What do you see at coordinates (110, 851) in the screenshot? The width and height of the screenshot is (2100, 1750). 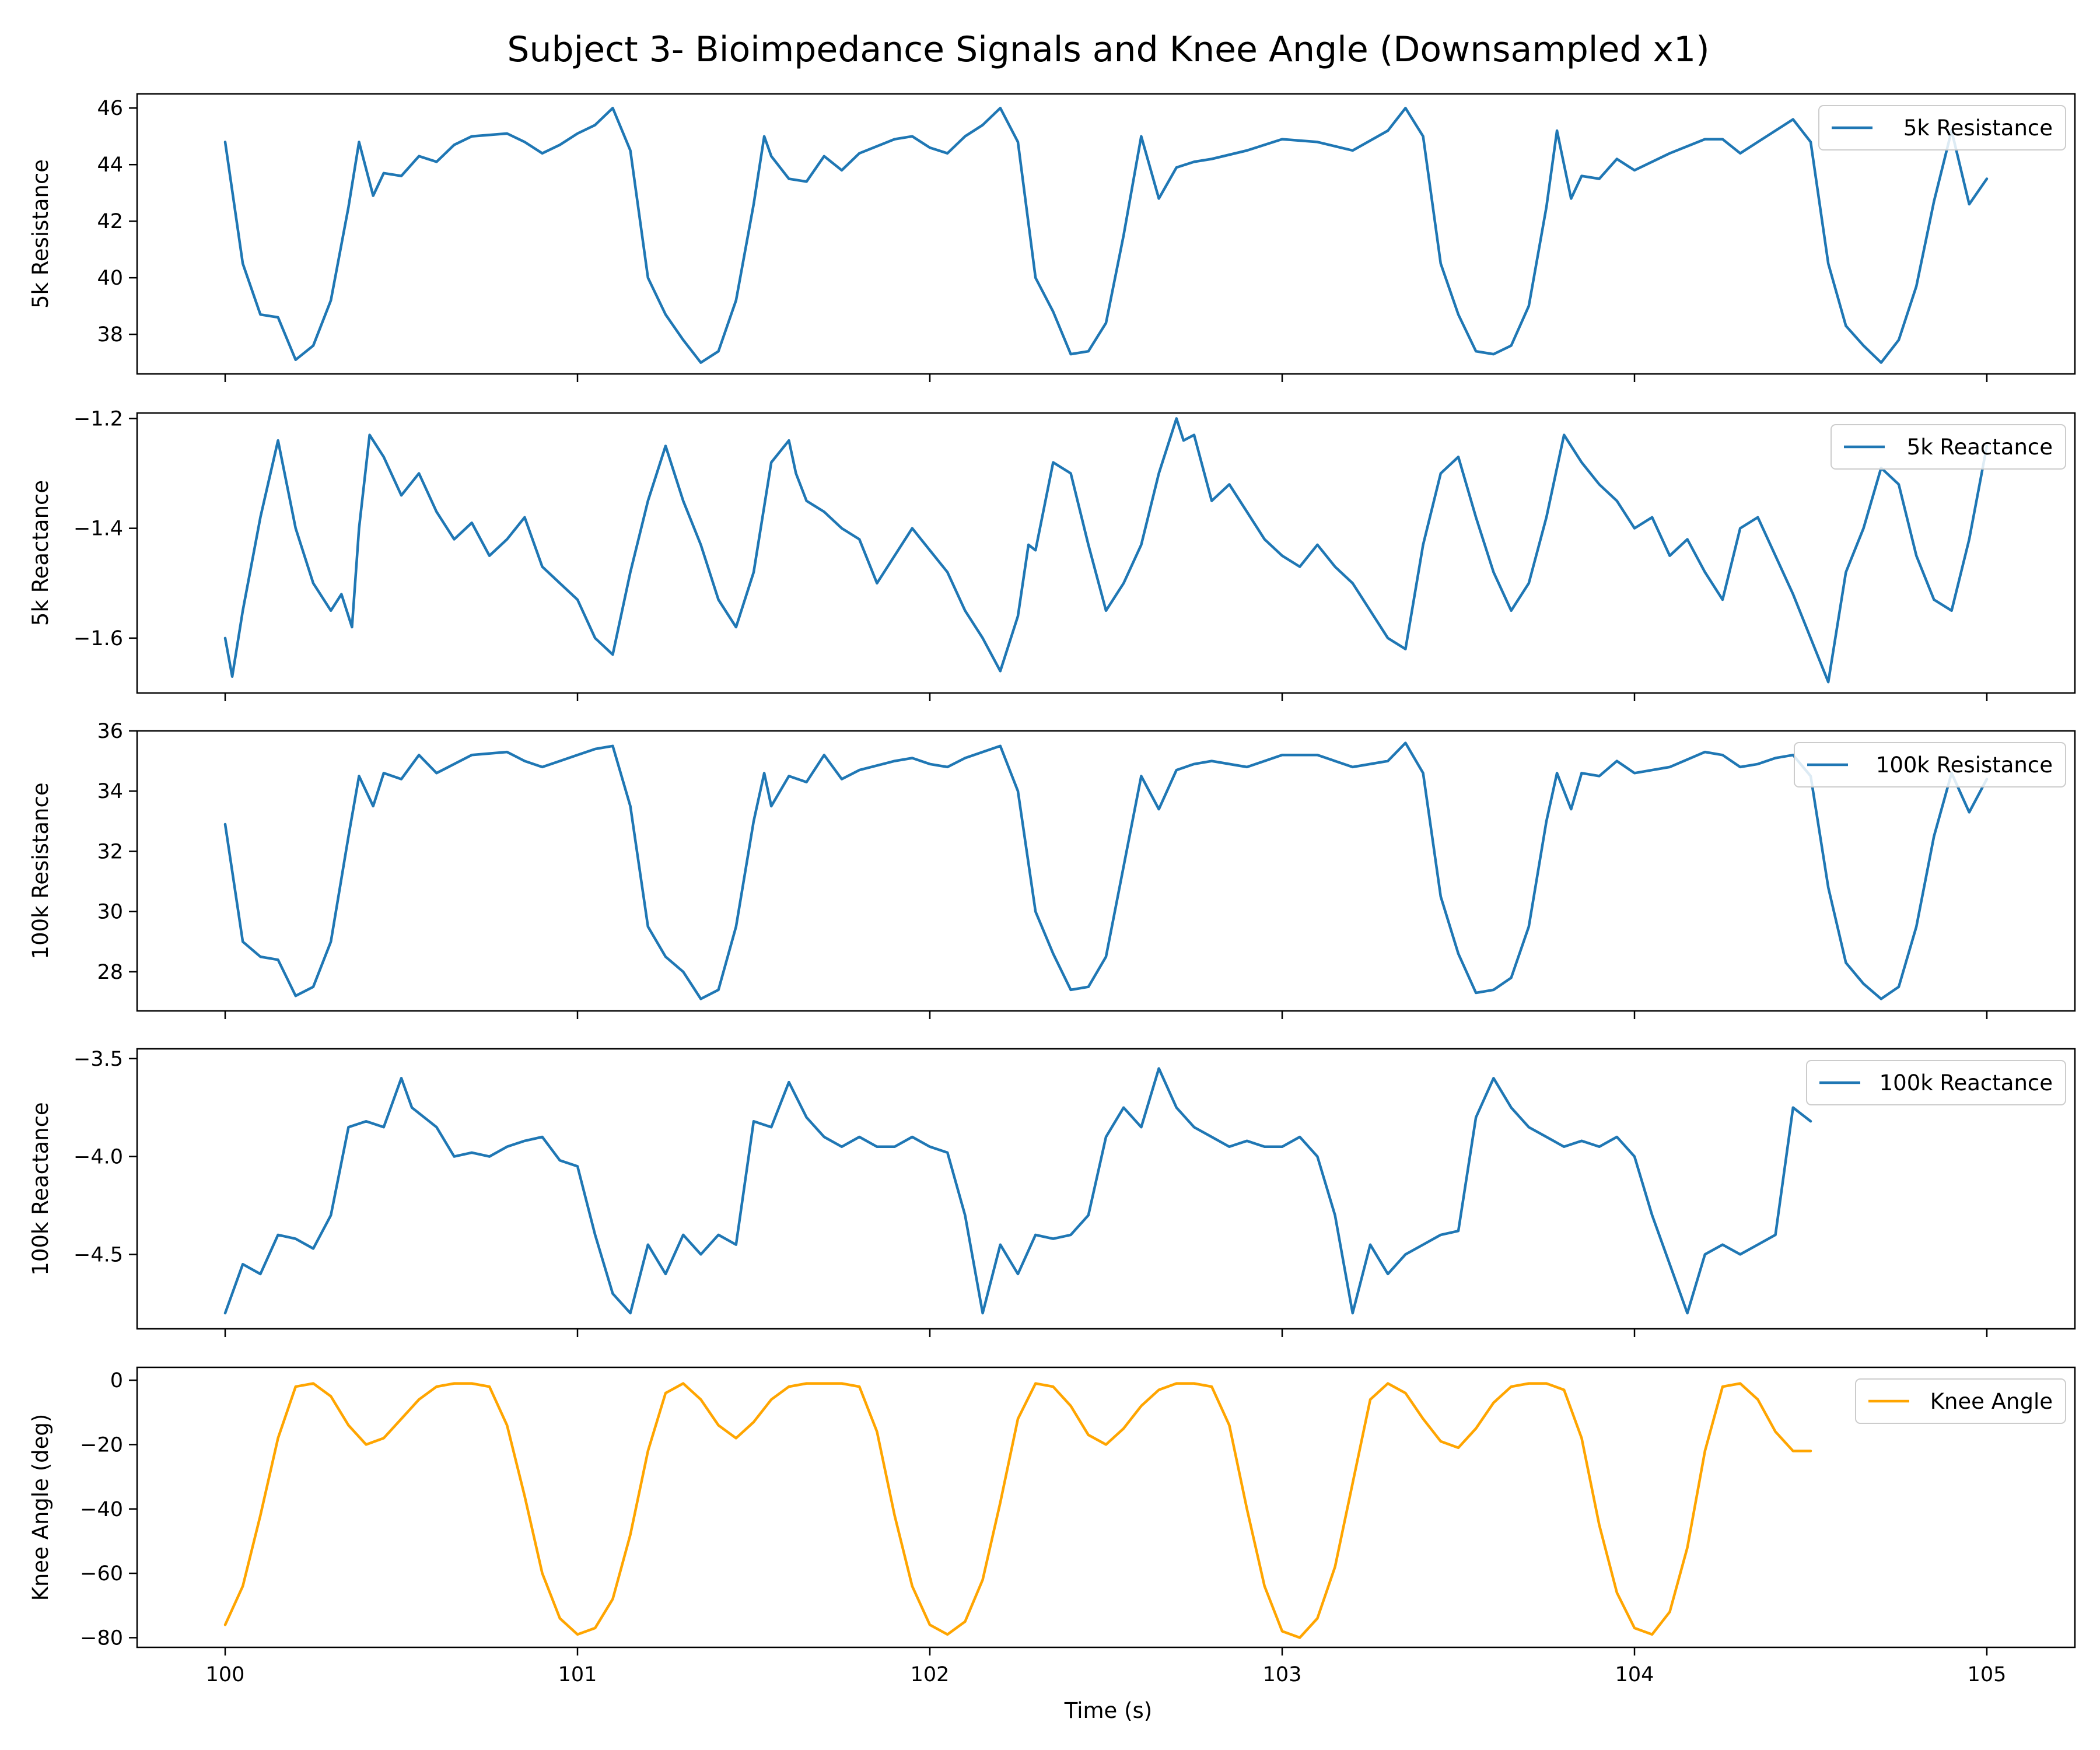 I see `y-tick-label: 32` at bounding box center [110, 851].